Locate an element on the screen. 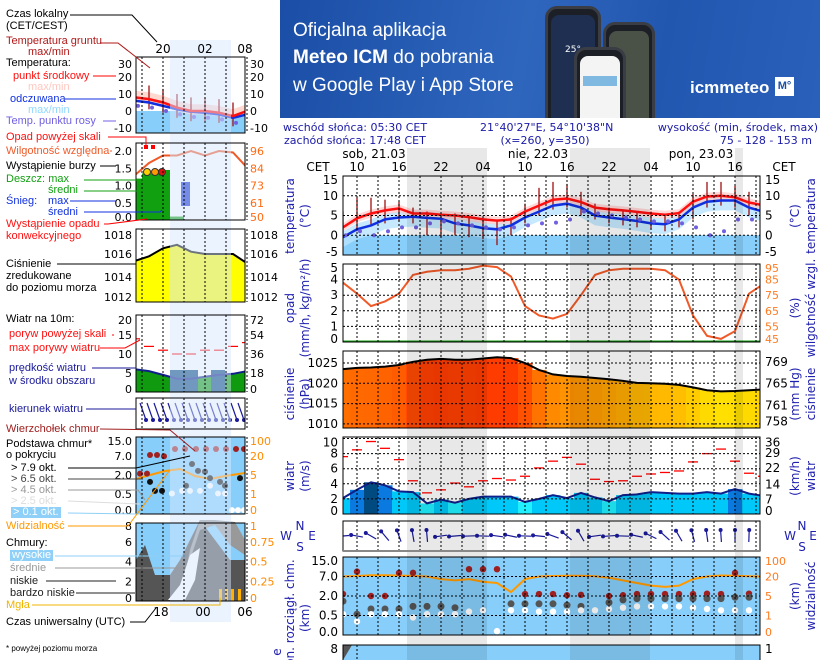 The width and height of the screenshot is (820, 660). mini-tick-cloud_right: 0.75 is located at coordinates (262, 542).